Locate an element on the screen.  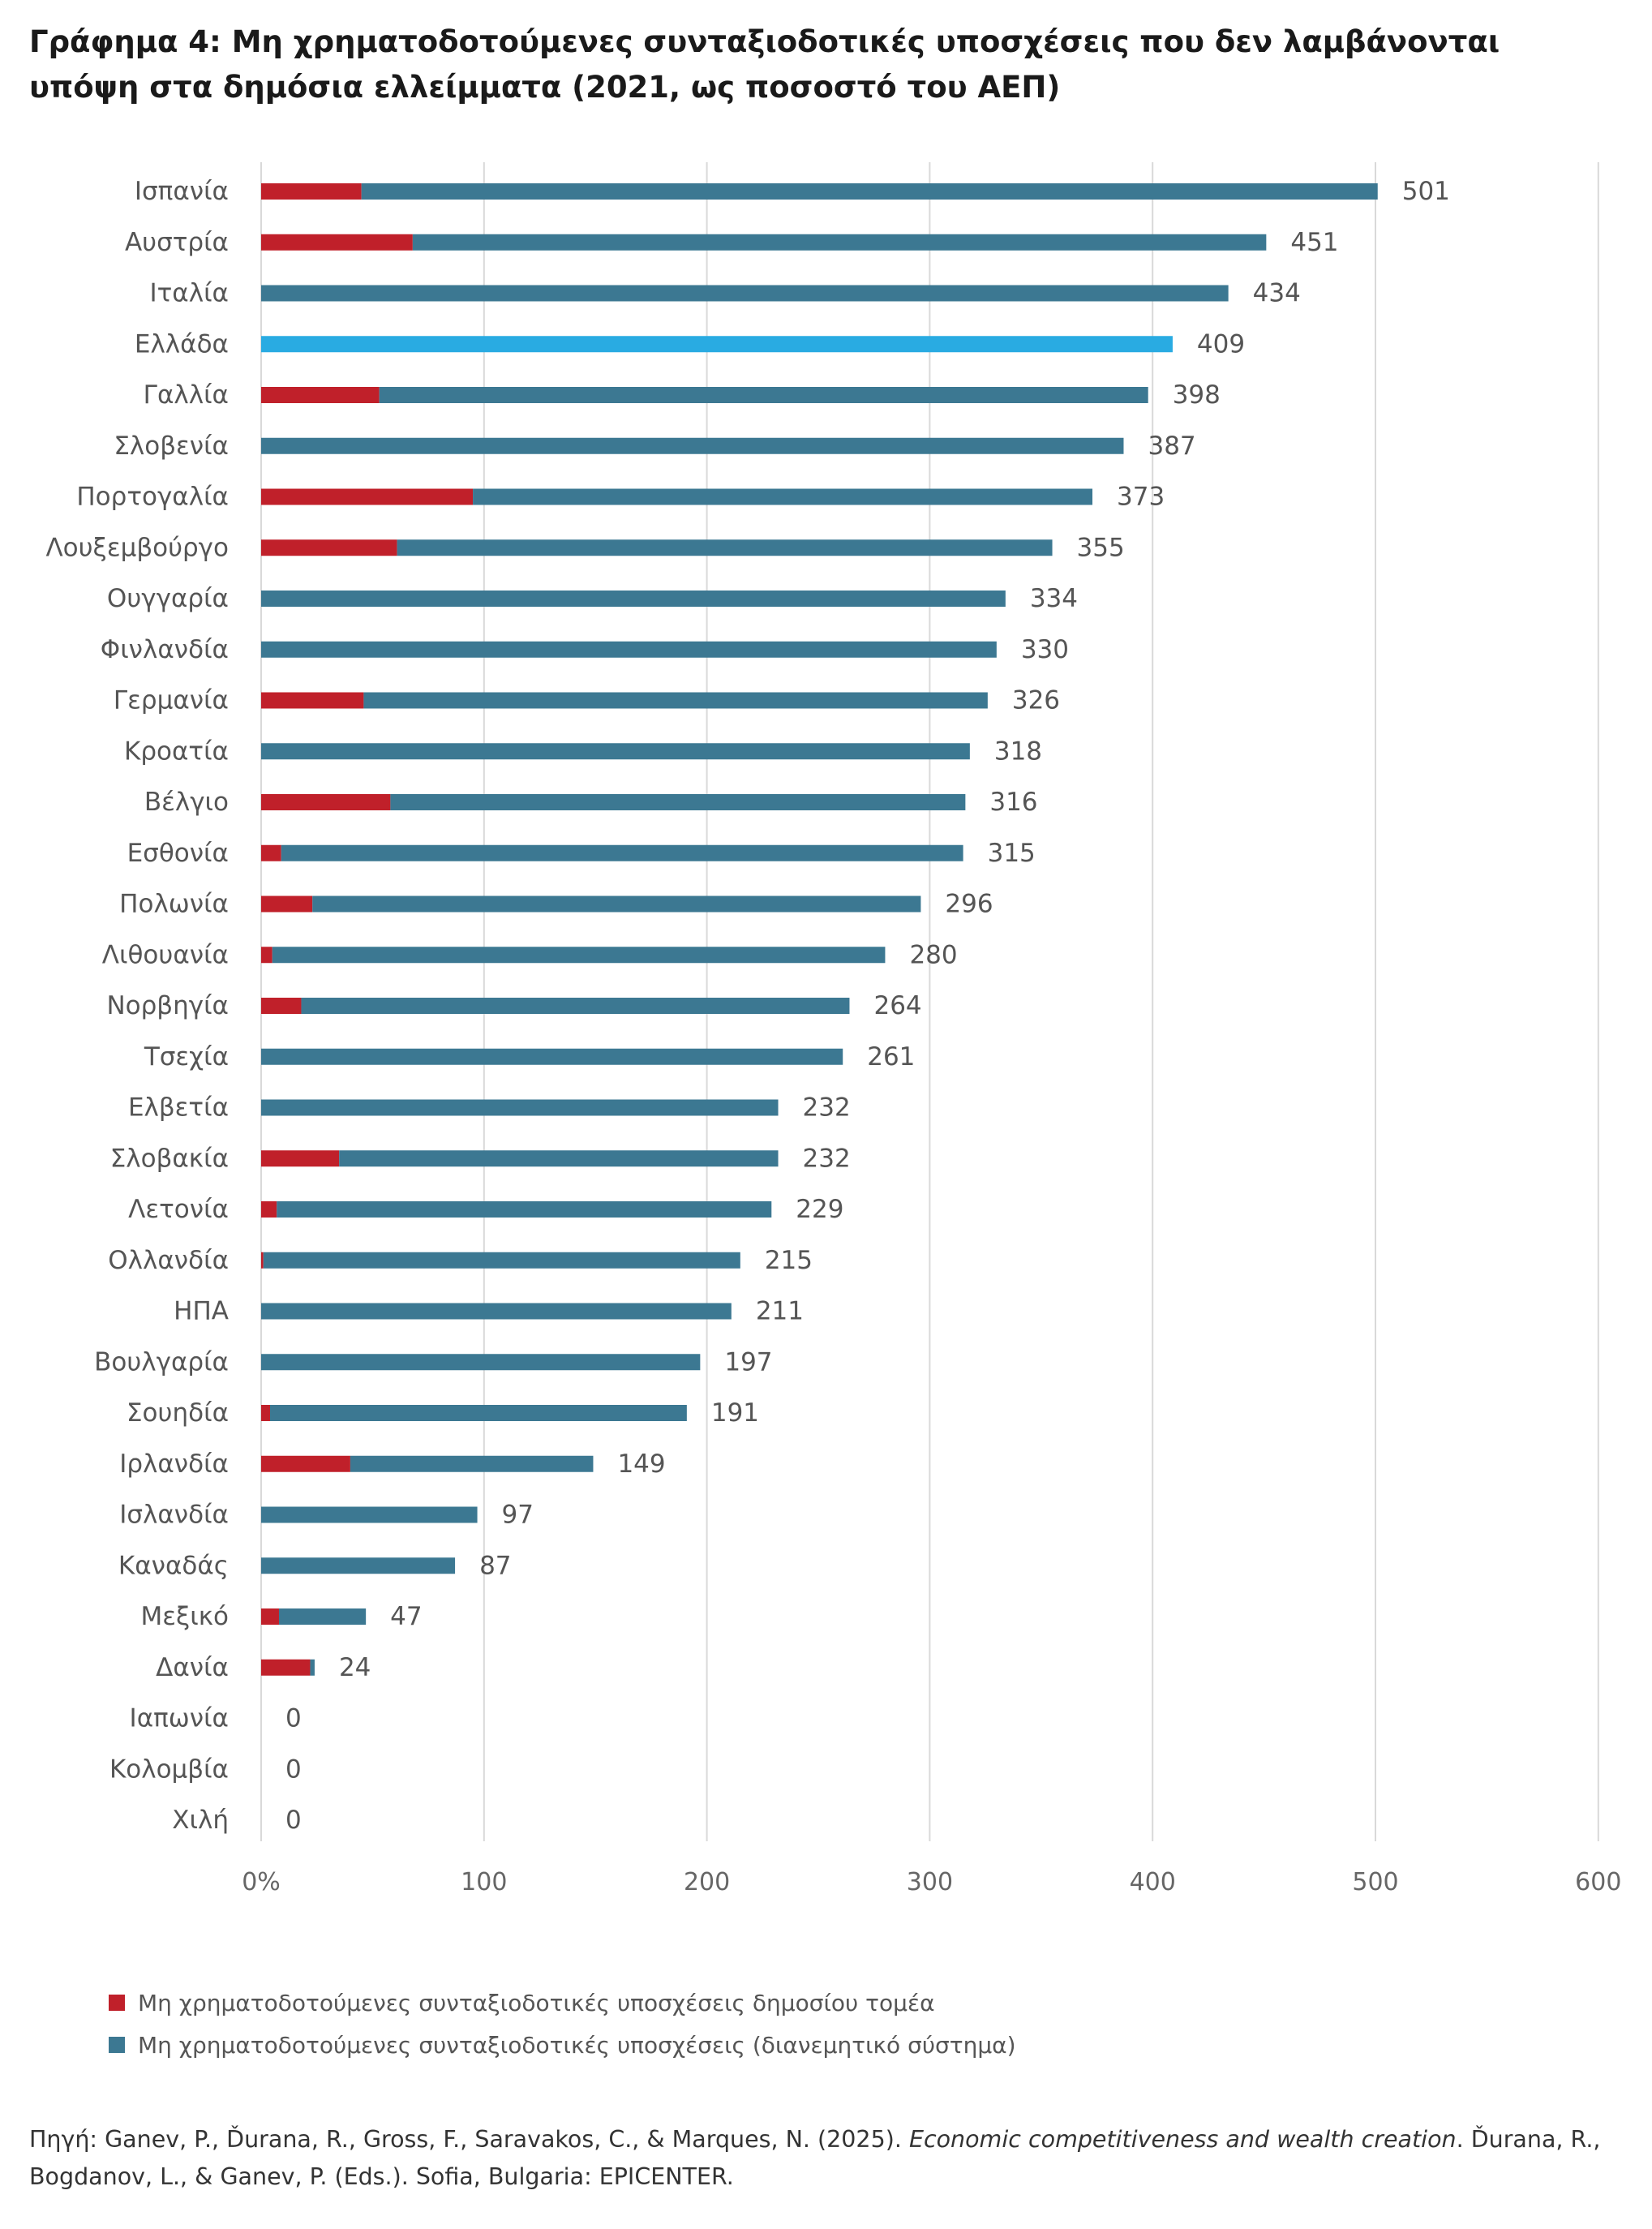
value-label: 215 is located at coordinates (789, 1261).